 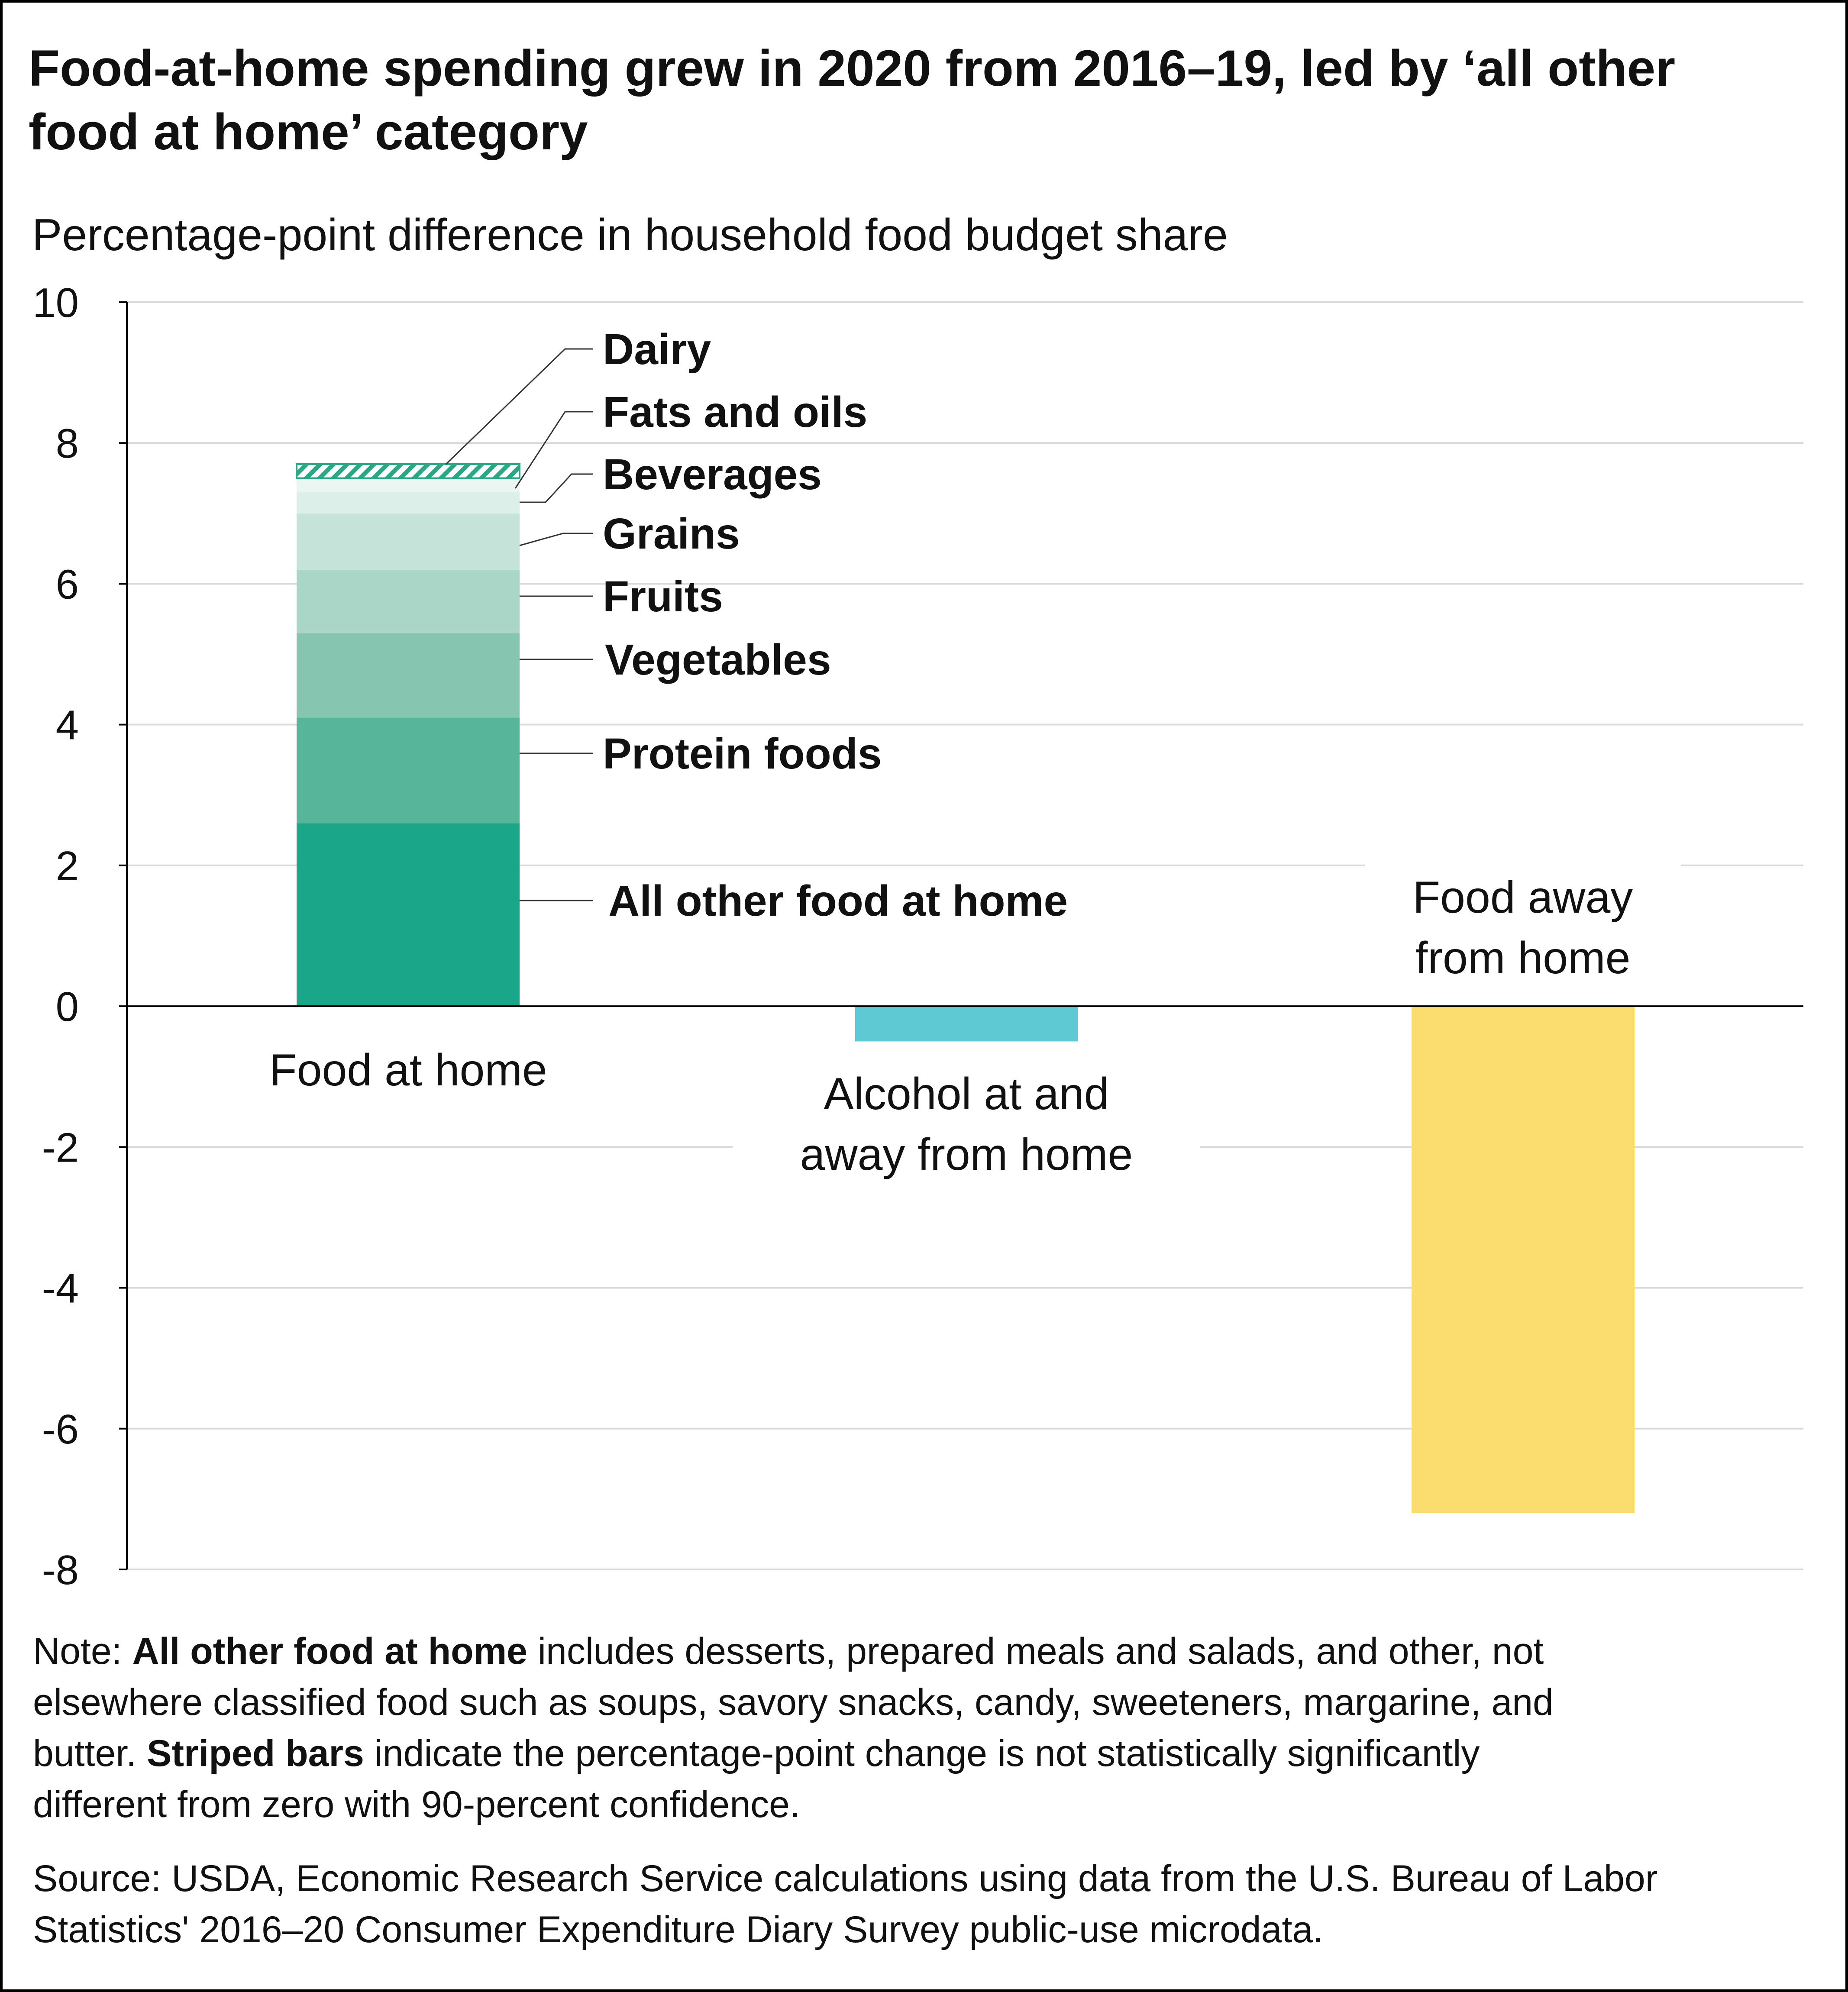 I want to click on segment-label-fats-and-oils: Fats and oils, so click(x=735, y=412).